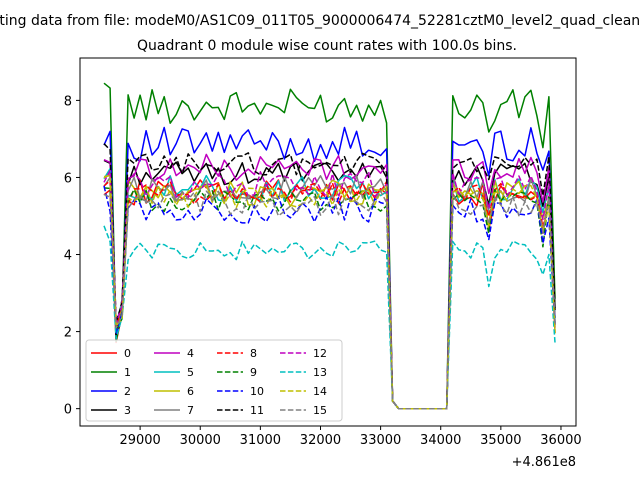 Image resolution: width=640 pixels, height=480 pixels. What do you see at coordinates (68, 101) in the screenshot?
I see `y-tick-label: 8` at bounding box center [68, 101].